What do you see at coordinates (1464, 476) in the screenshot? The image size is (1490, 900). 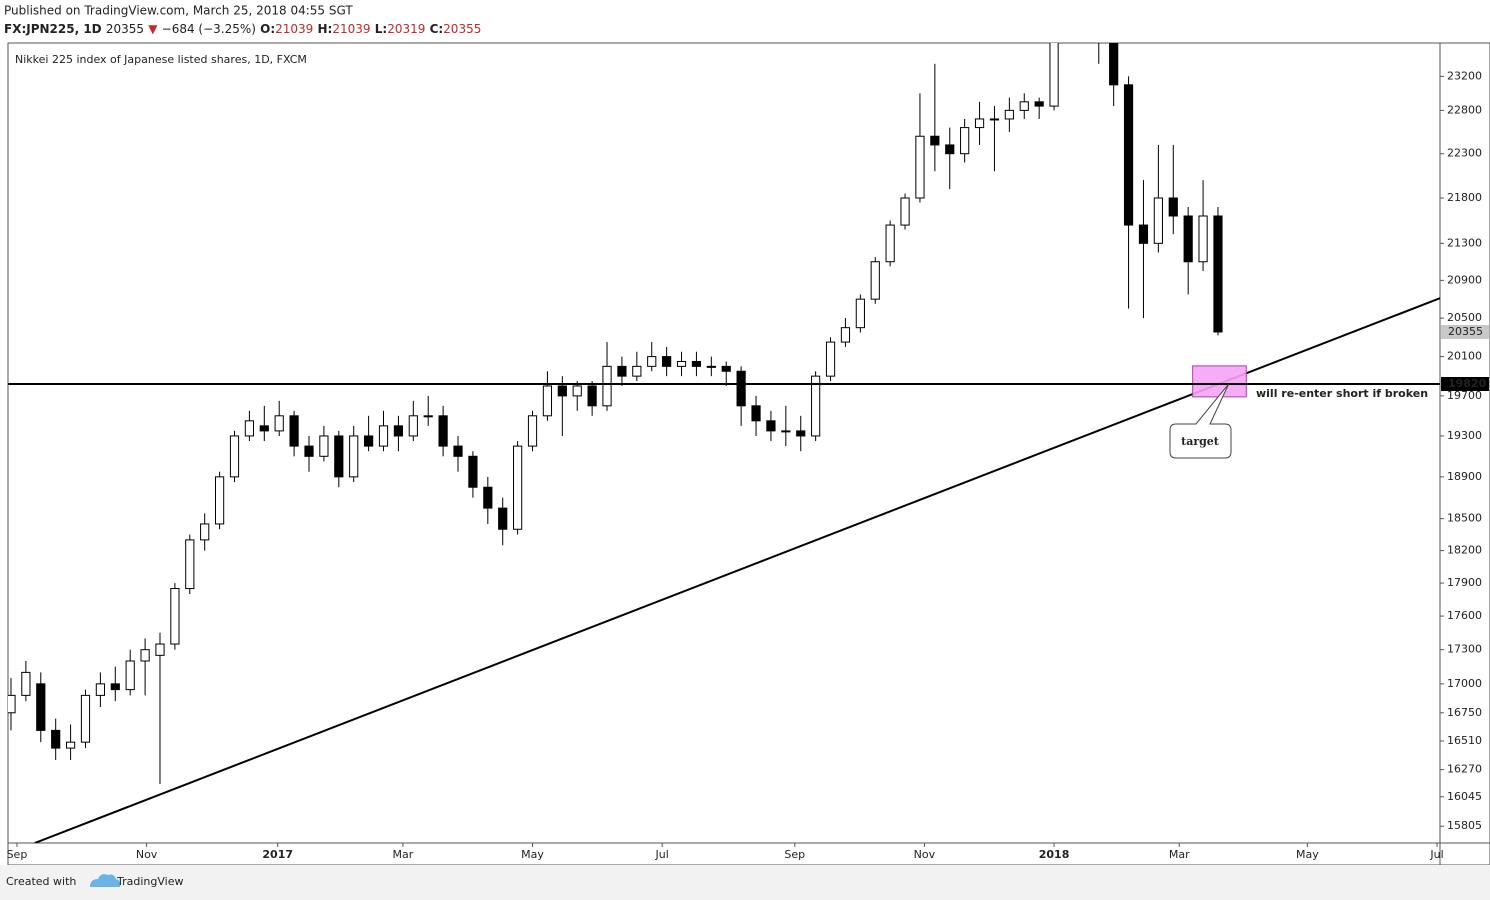 I see `y-tick-label: 18900` at bounding box center [1464, 476].